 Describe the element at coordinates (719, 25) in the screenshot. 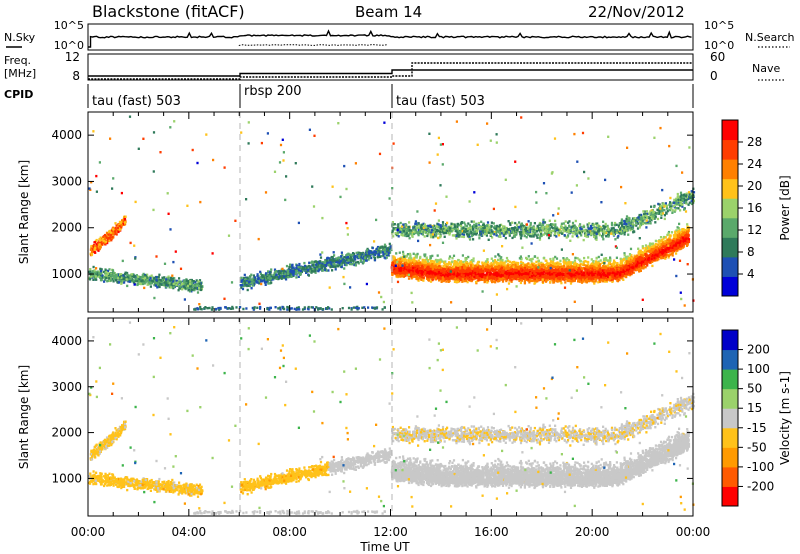

I see `noise-tick-right-top: 10^5` at that location.